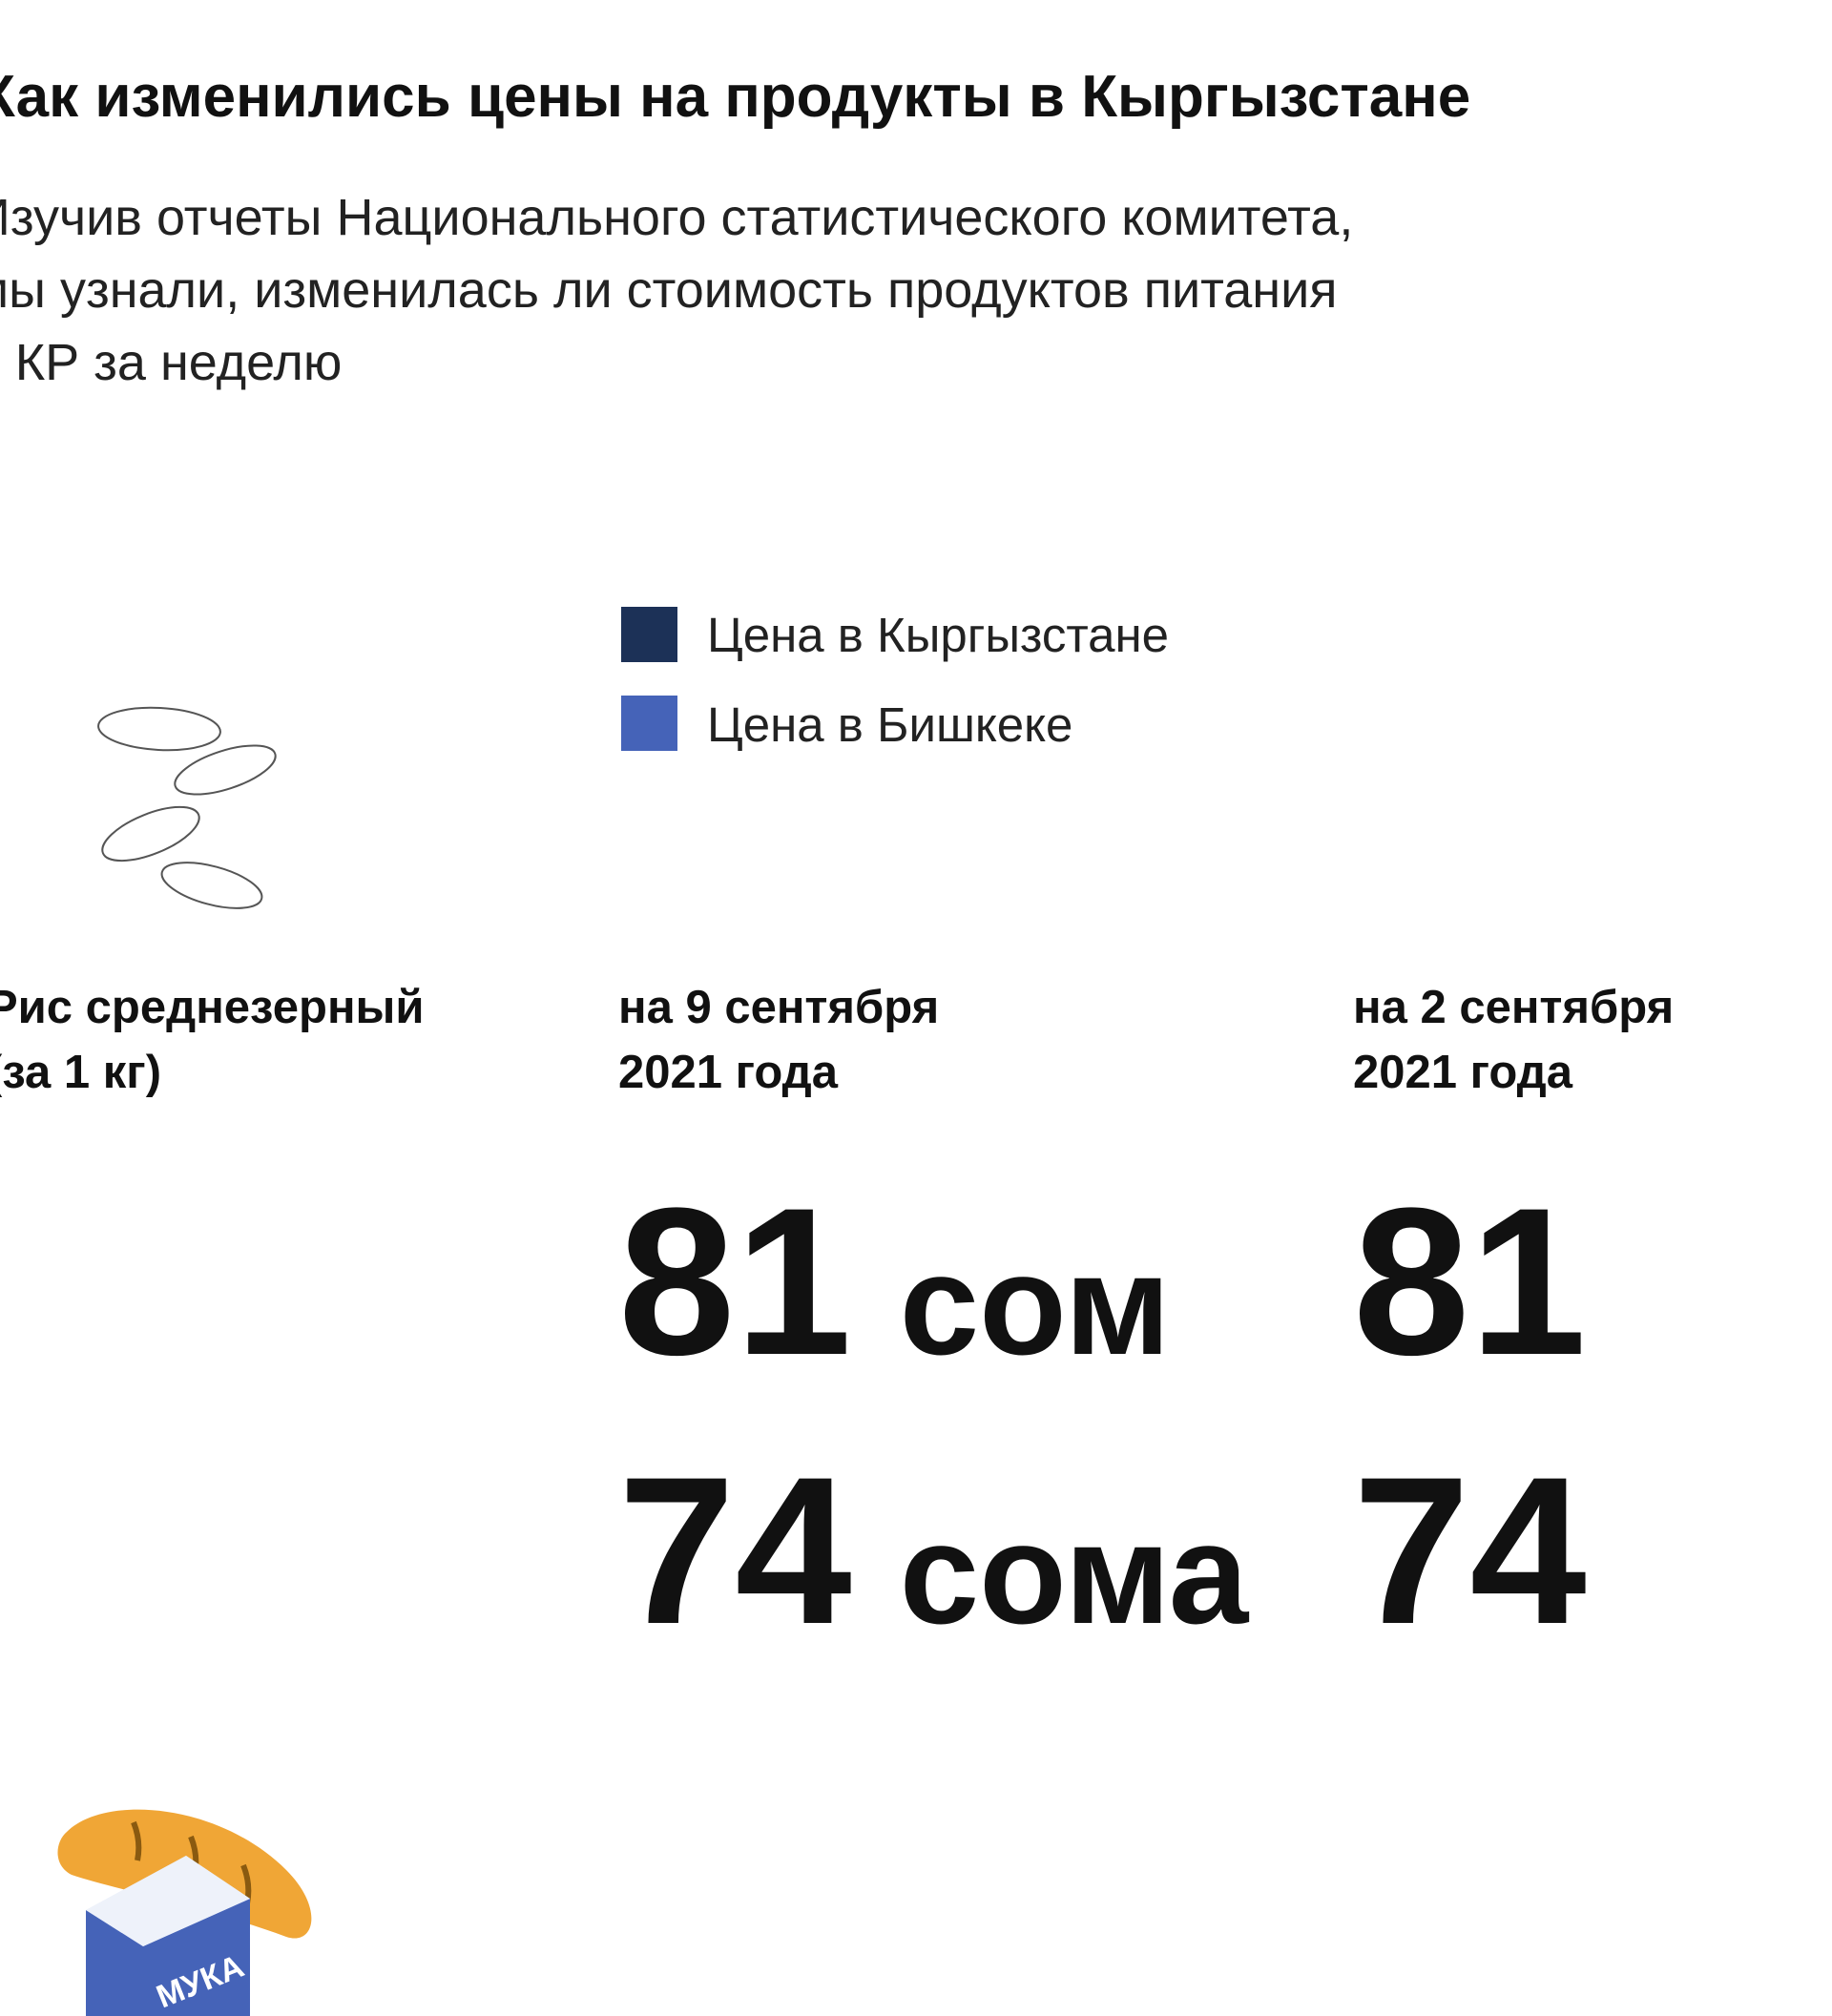  Describe the element at coordinates (1075, 1573) in the screenshot. I see `bishkek-unit: сома` at that location.